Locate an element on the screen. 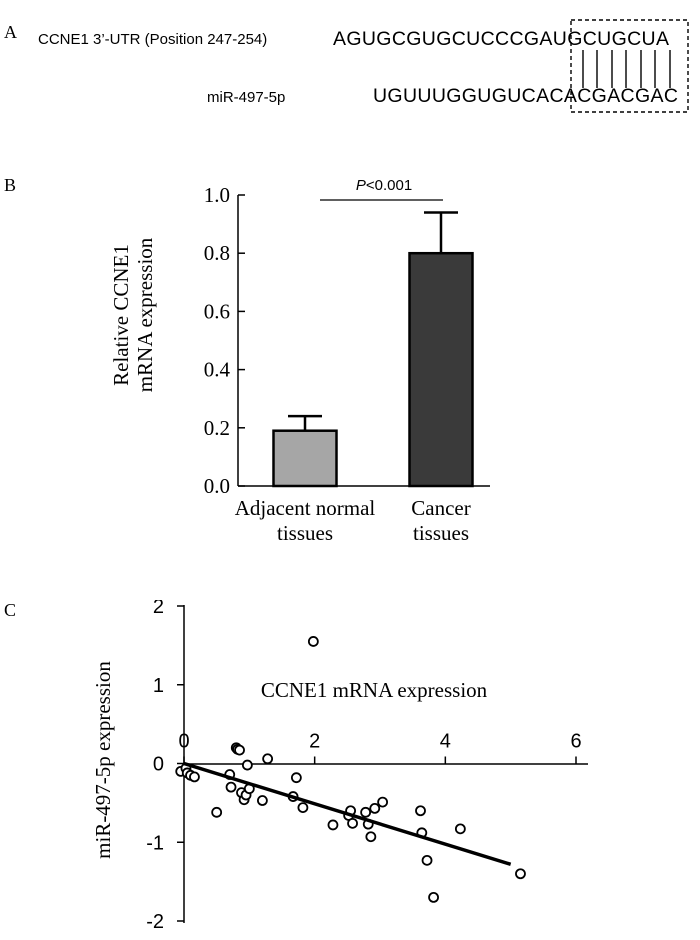 The image size is (700, 940). significance-label: P<0.001 is located at coordinates (384, 185).